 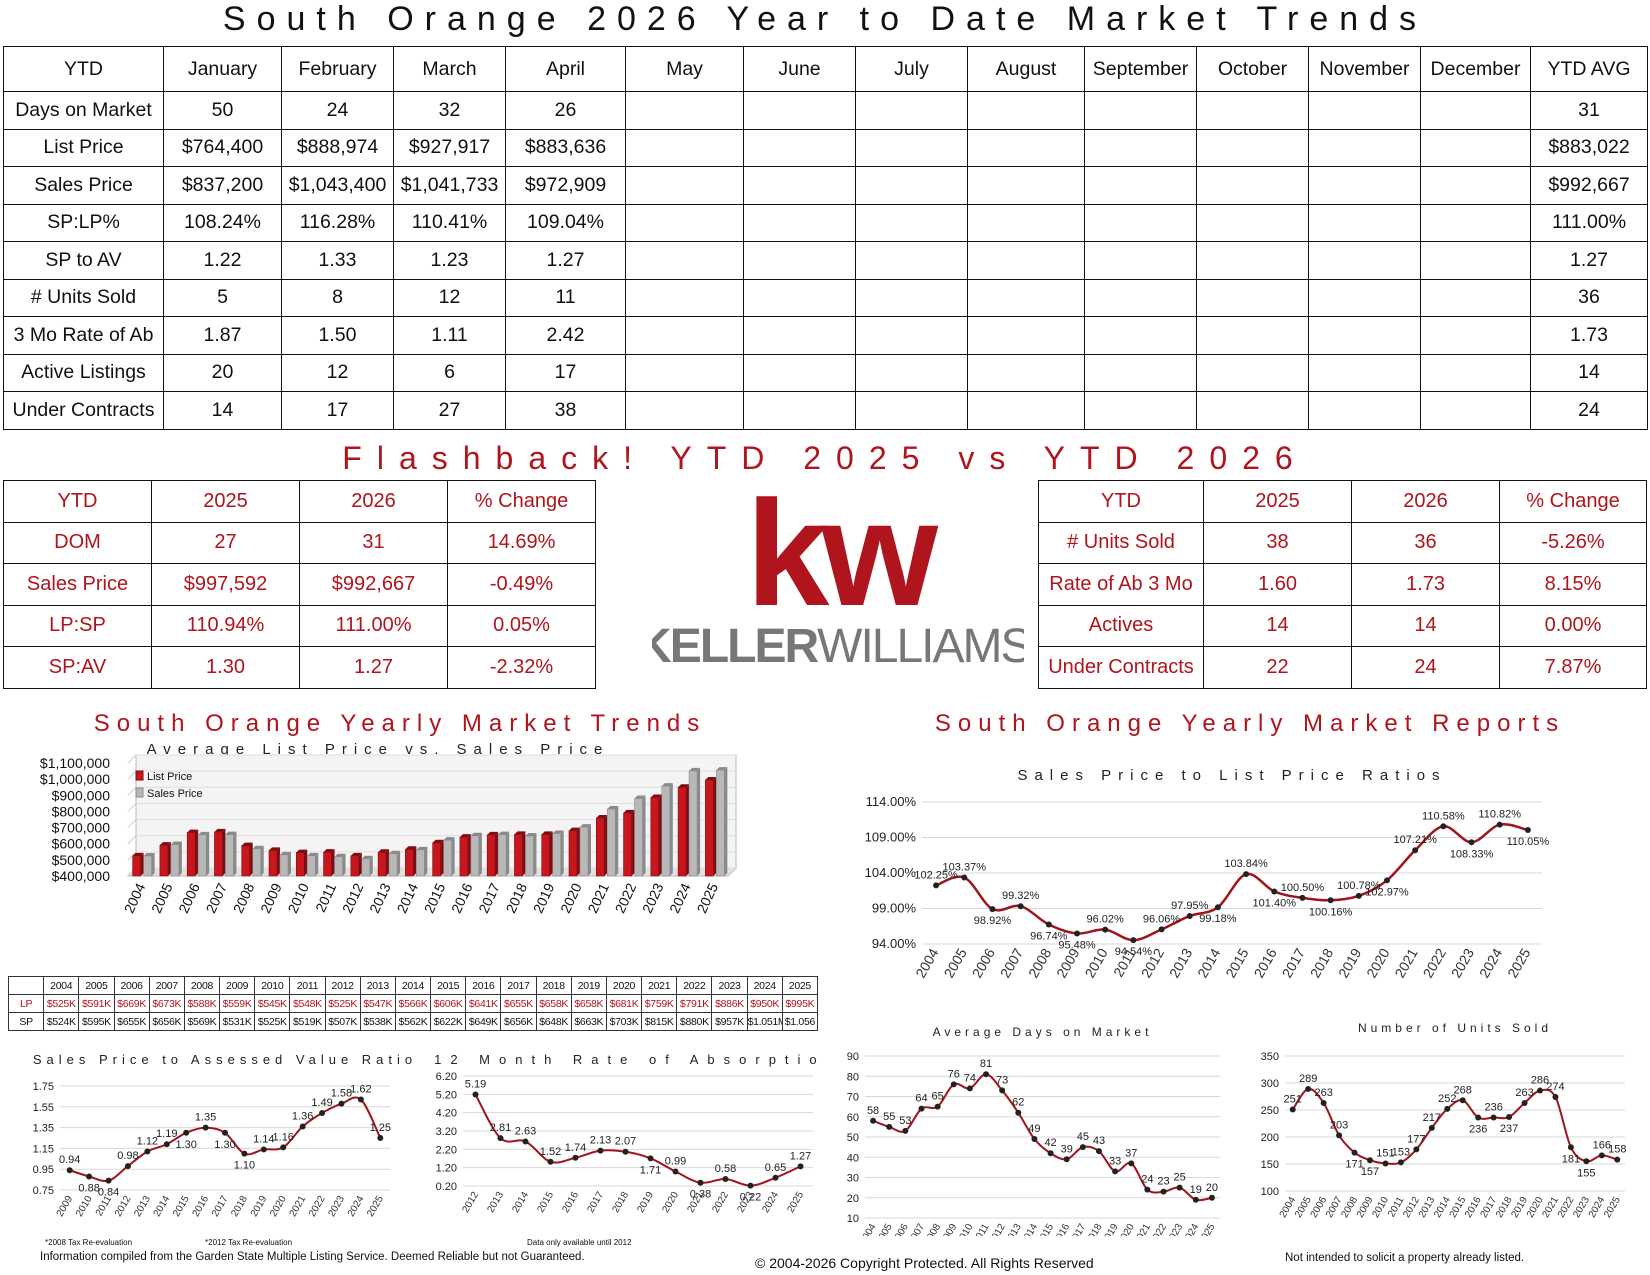 I want to click on data-label: 110.58%, so click(x=1443, y=816).